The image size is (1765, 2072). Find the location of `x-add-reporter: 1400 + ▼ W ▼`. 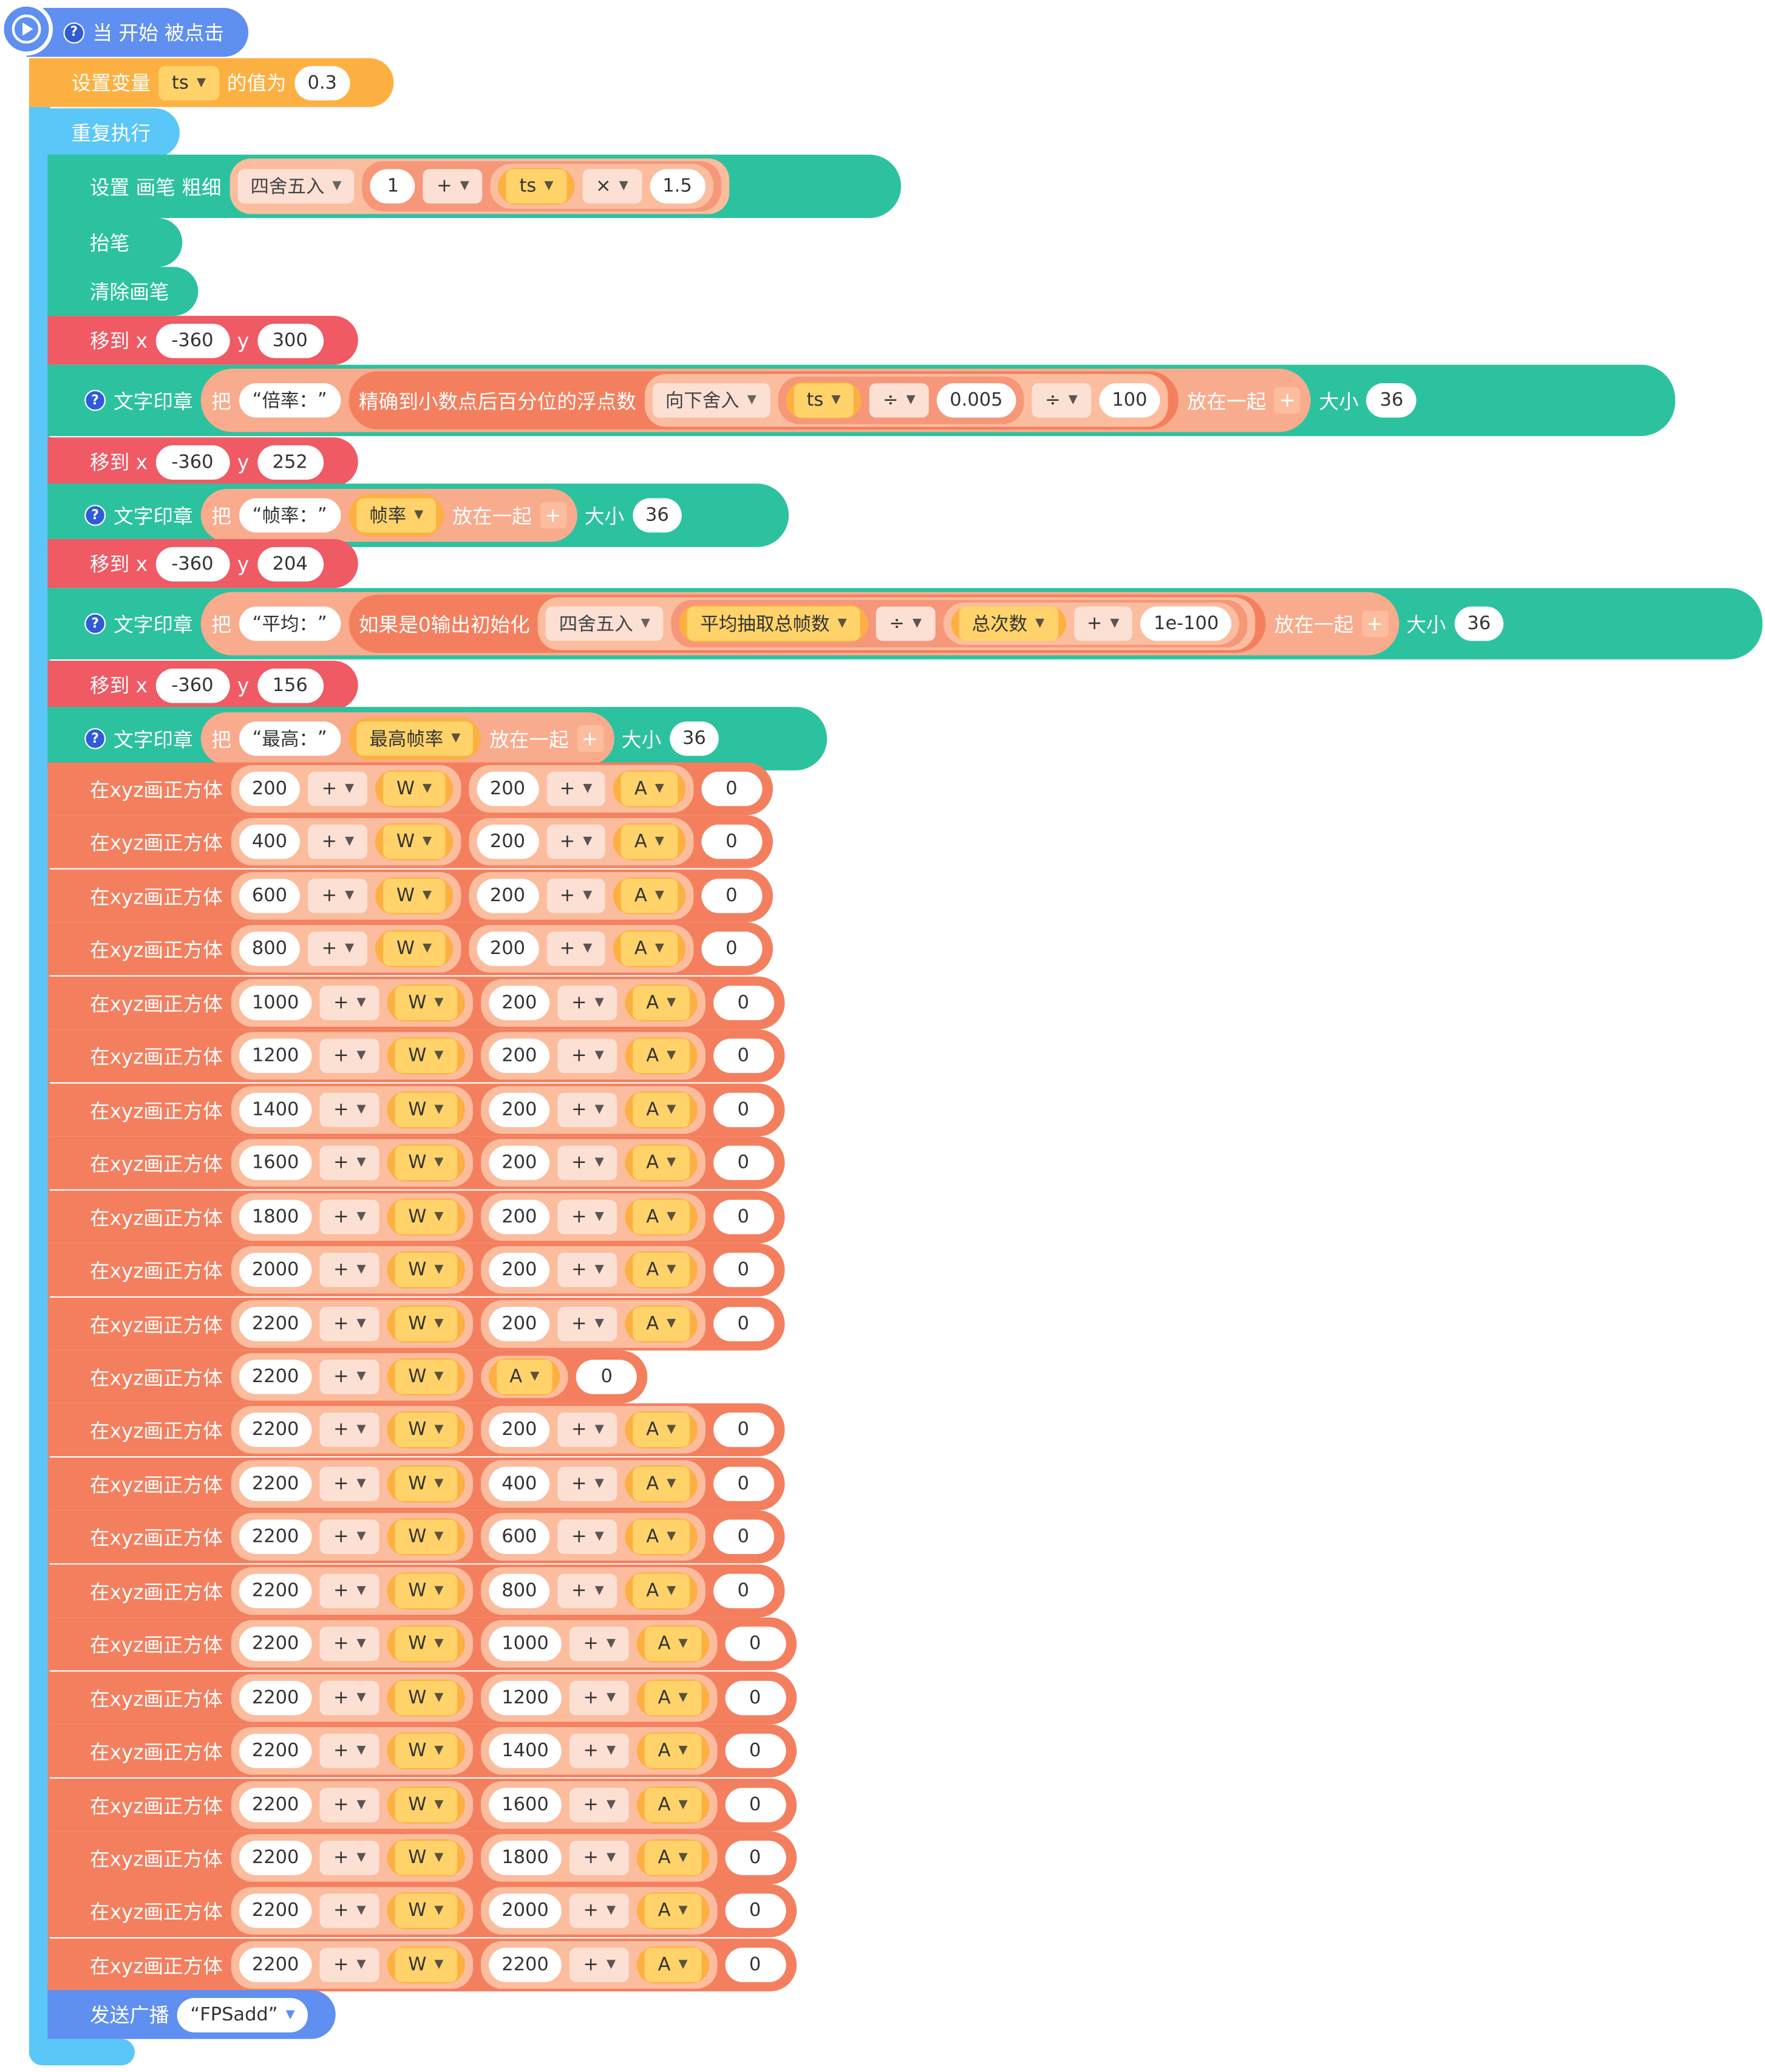

x-add-reporter: 1400 + ▼ W ▼ is located at coordinates (352, 1110).